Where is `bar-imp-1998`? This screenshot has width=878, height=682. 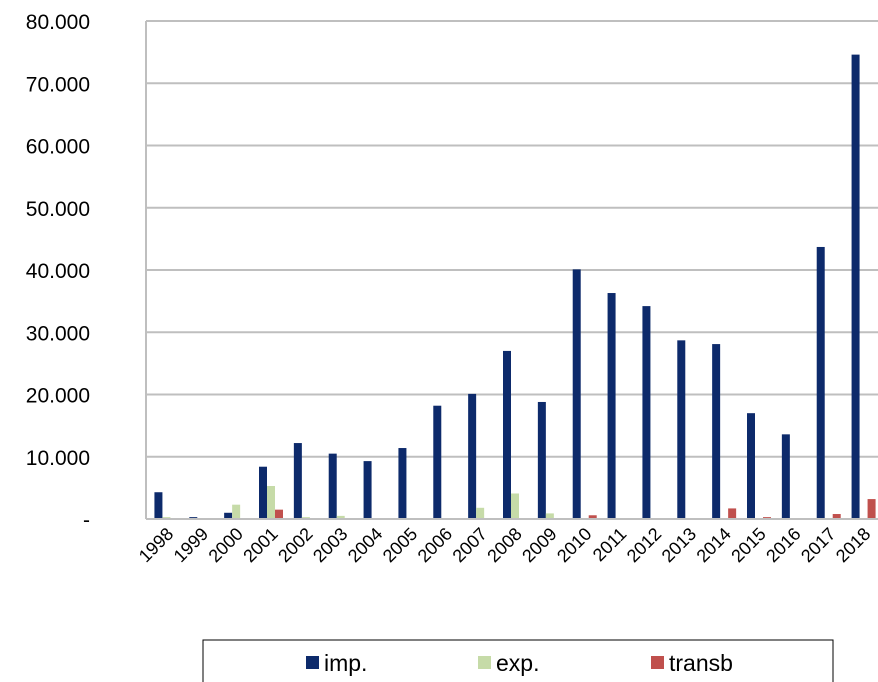
bar-imp-1998 is located at coordinates (158, 505).